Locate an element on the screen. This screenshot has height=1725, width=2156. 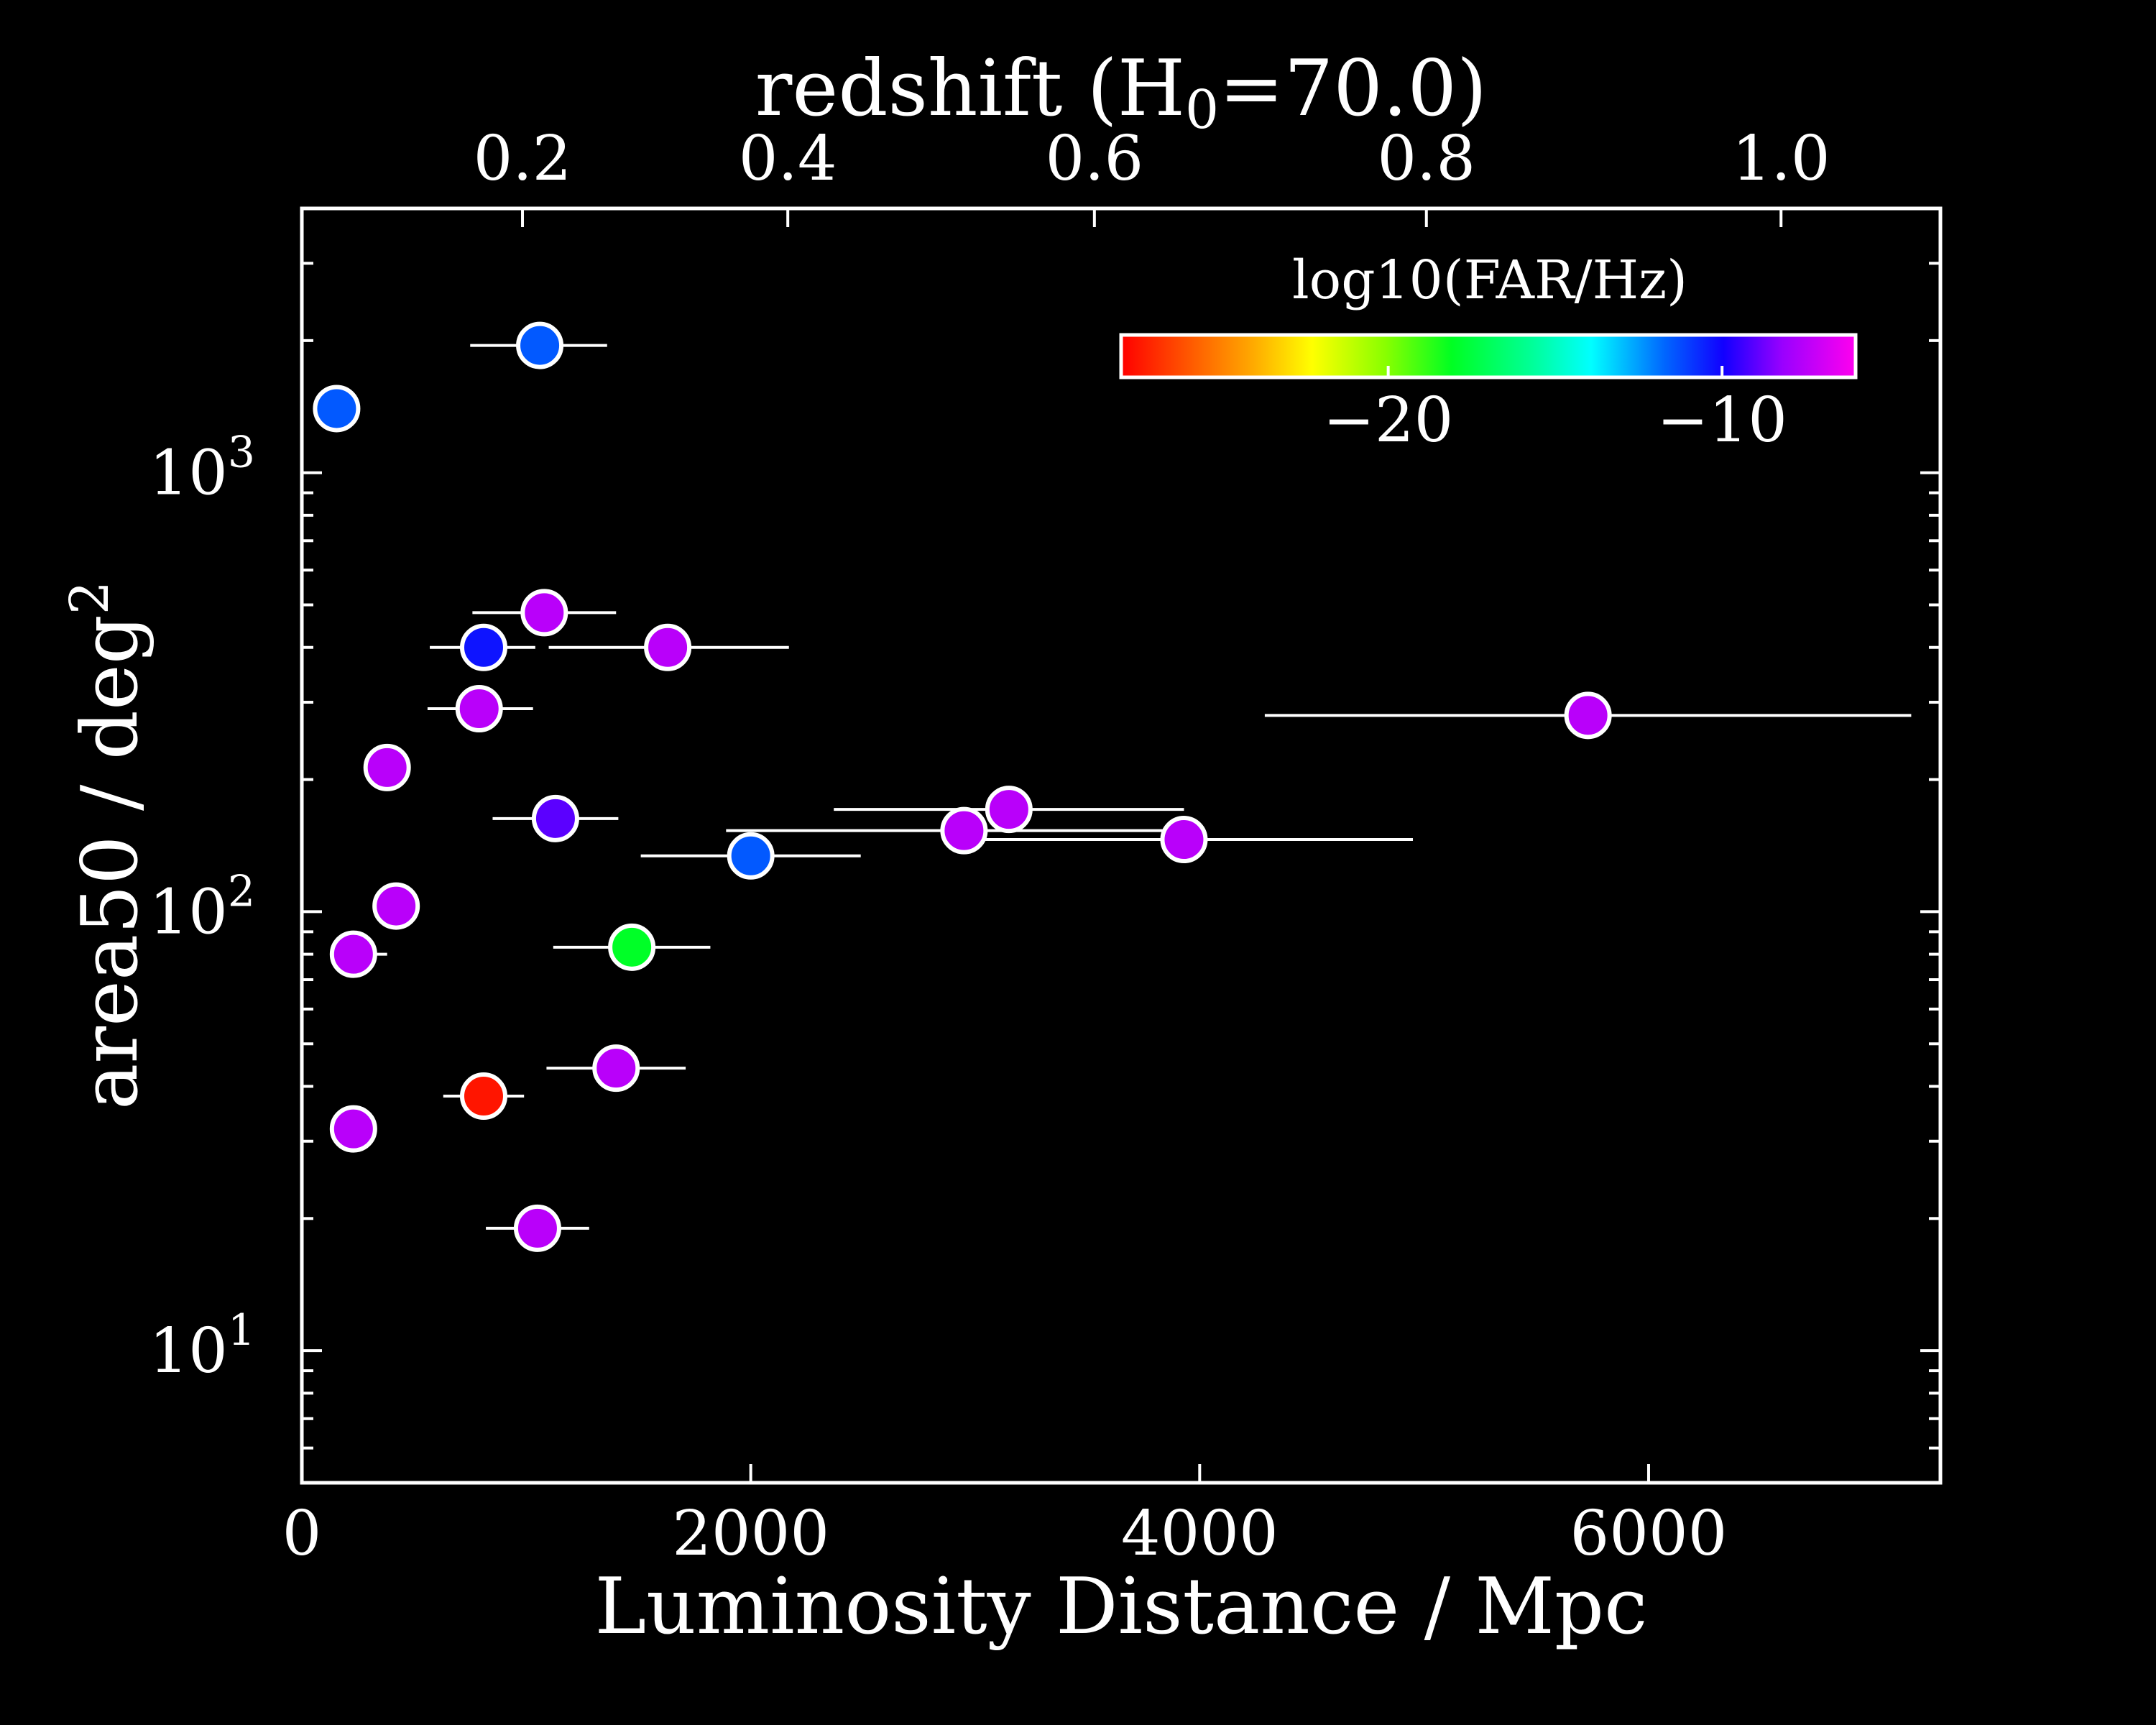
top-axis-ticks: 0.2 0.4 0.6 0.8 1.0 is located at coordinates (1152, 175).